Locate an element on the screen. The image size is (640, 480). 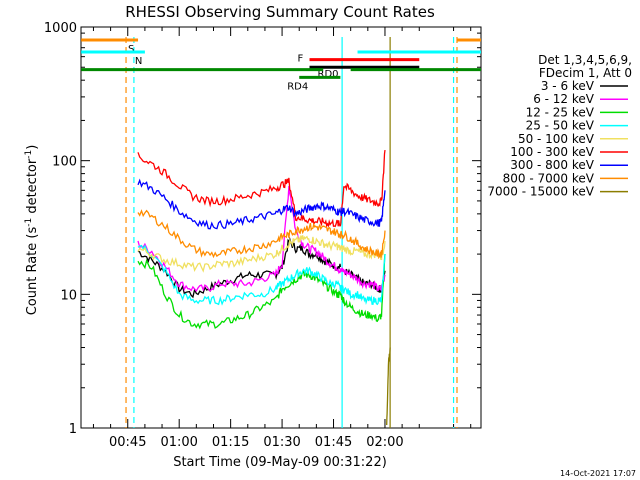
x-tick-label-4: 01:45 is located at coordinates (333, 442).